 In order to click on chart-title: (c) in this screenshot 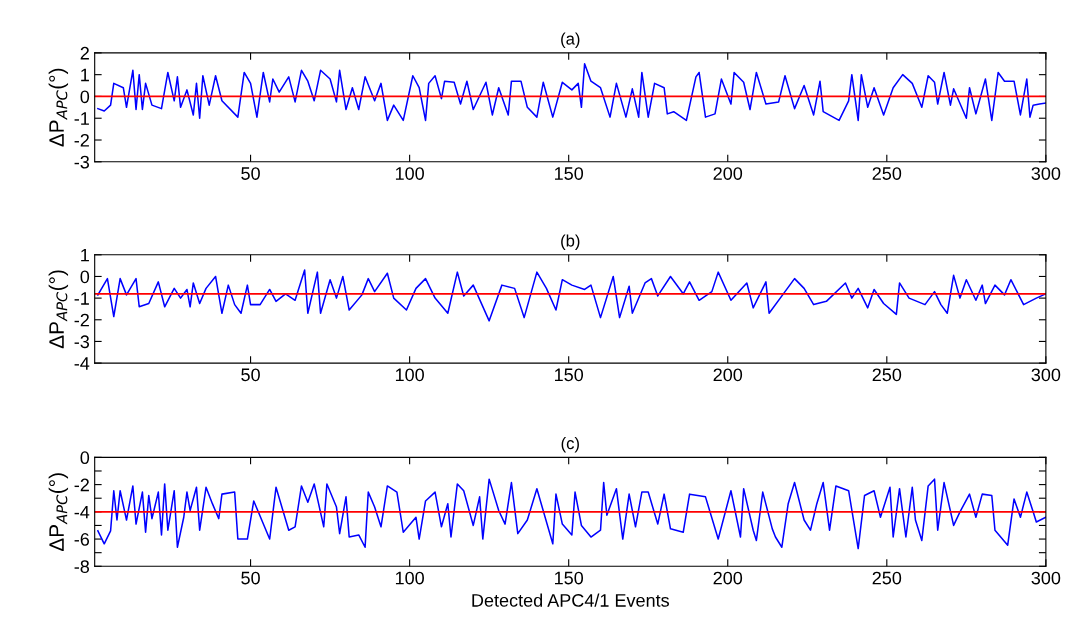, I will do `click(570, 444)`.